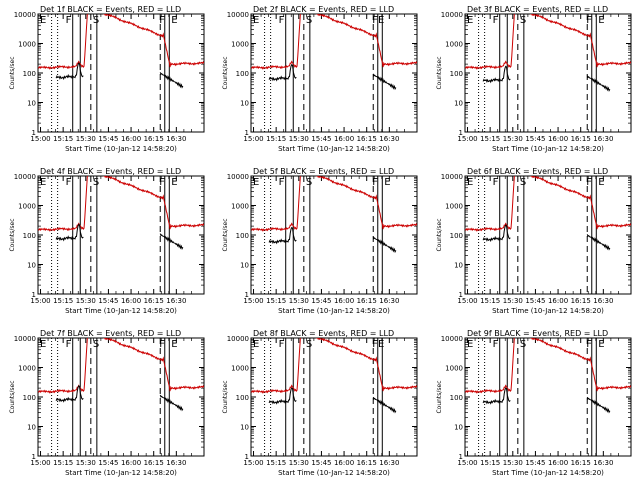 This screenshot has height=480, width=640. What do you see at coordinates (603, 139) in the screenshot?
I see `x-tick-label: 16:30` at bounding box center [603, 139].